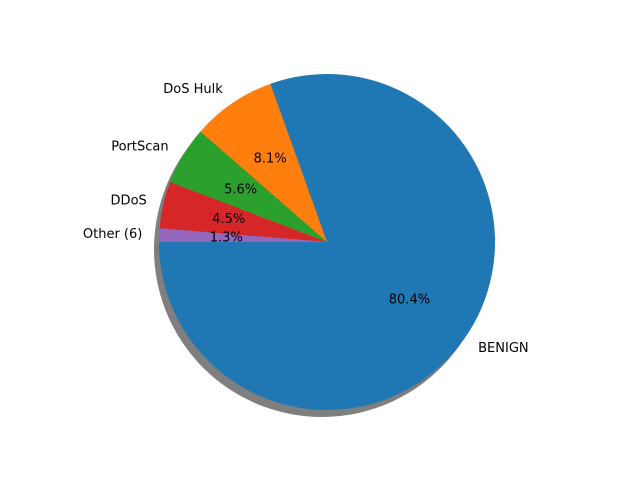 The image size is (640, 480). What do you see at coordinates (503, 348) in the screenshot?
I see `slice-label-benign: BENIGN` at bounding box center [503, 348].